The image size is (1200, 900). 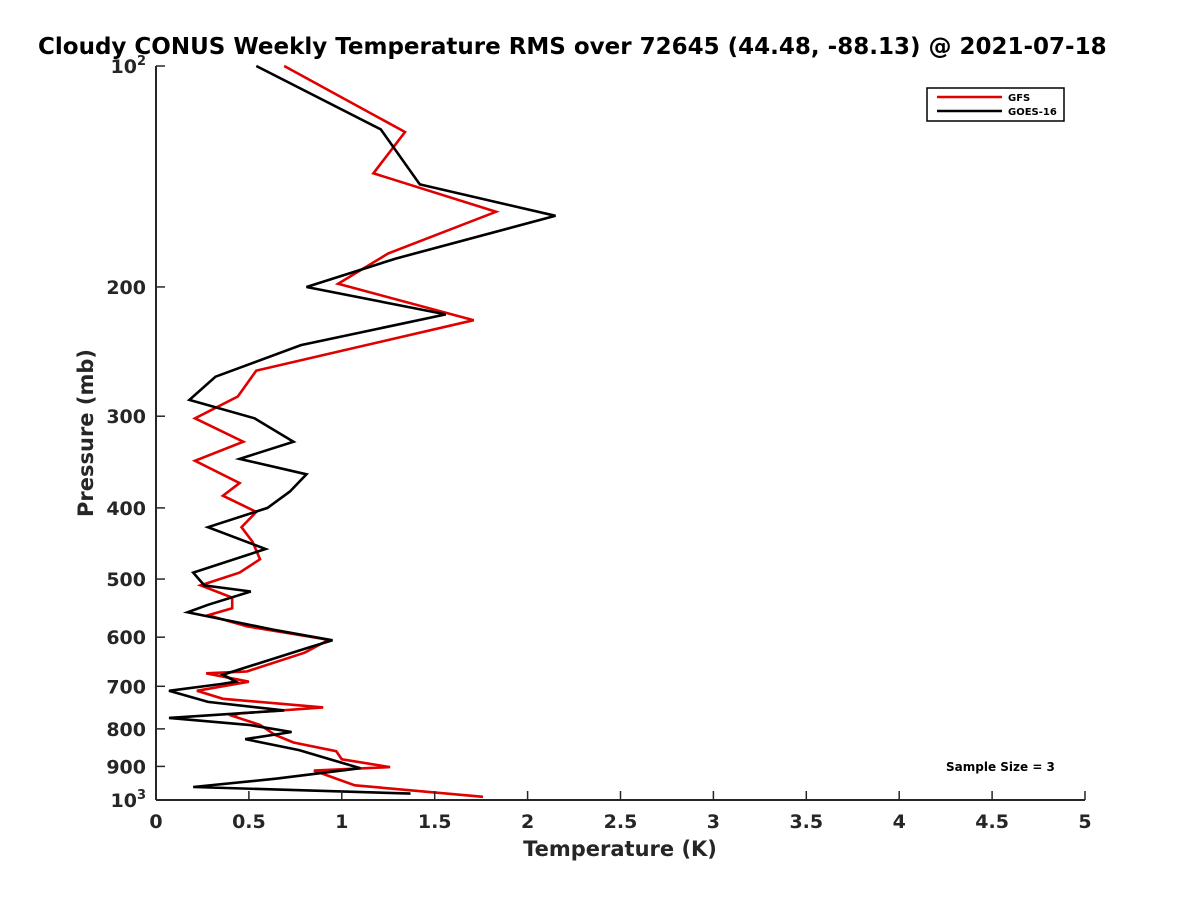 What do you see at coordinates (899, 822) in the screenshot?
I see `x-tick-label: 4` at bounding box center [899, 822].